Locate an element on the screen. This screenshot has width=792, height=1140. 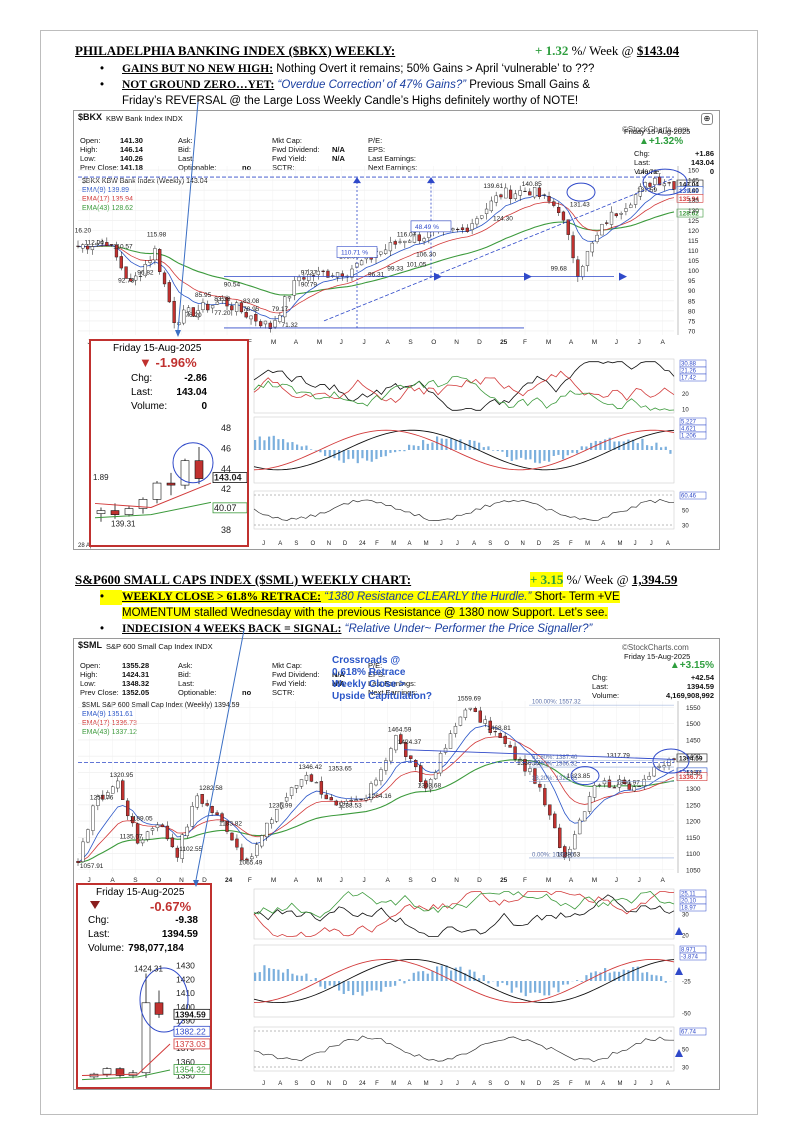
inset-candle-up is located at coordinates (107, 1071).